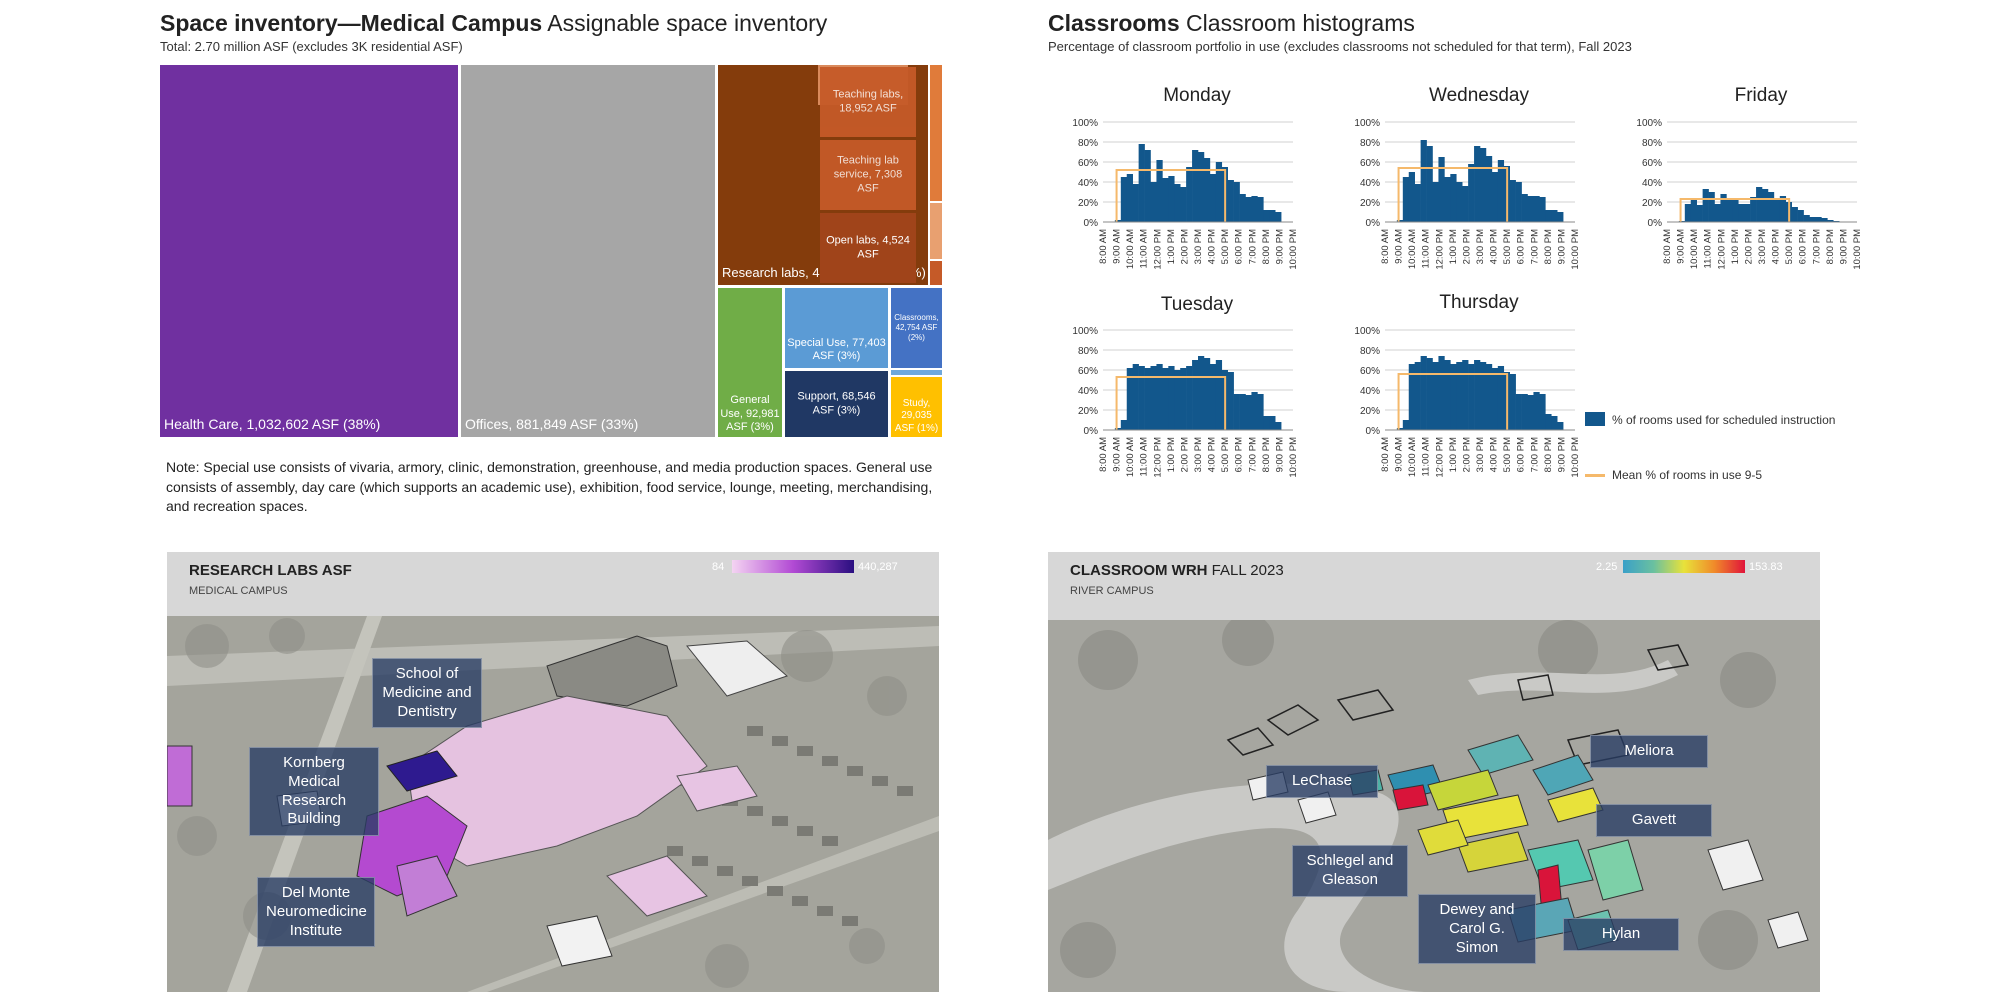  Describe the element at coordinates (1479, 95) in the screenshot. I see `hist-title-wednesday: Wednesday` at that location.